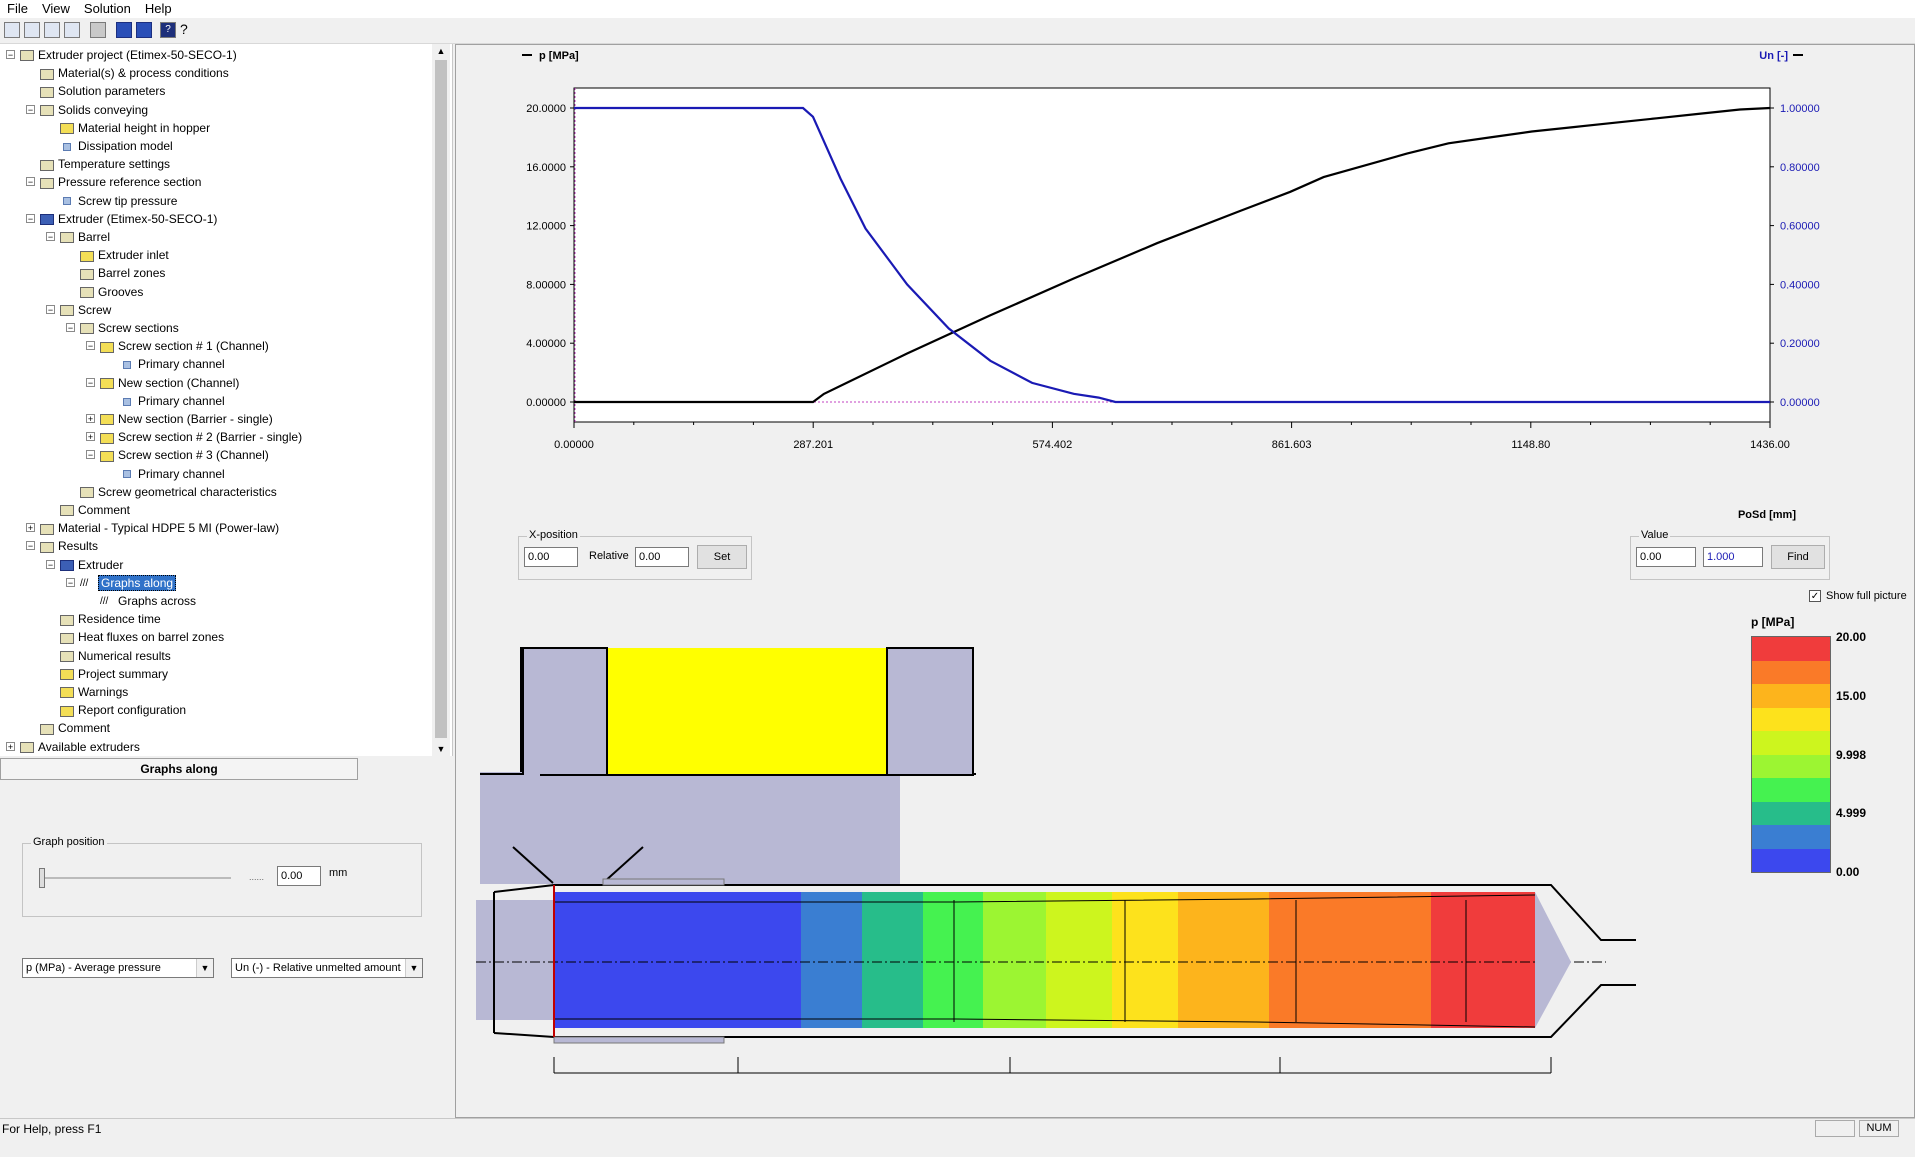 The height and width of the screenshot is (1157, 1915). Describe the element at coordinates (1666, 557) in the screenshot. I see `value-input: 0.00` at that location.